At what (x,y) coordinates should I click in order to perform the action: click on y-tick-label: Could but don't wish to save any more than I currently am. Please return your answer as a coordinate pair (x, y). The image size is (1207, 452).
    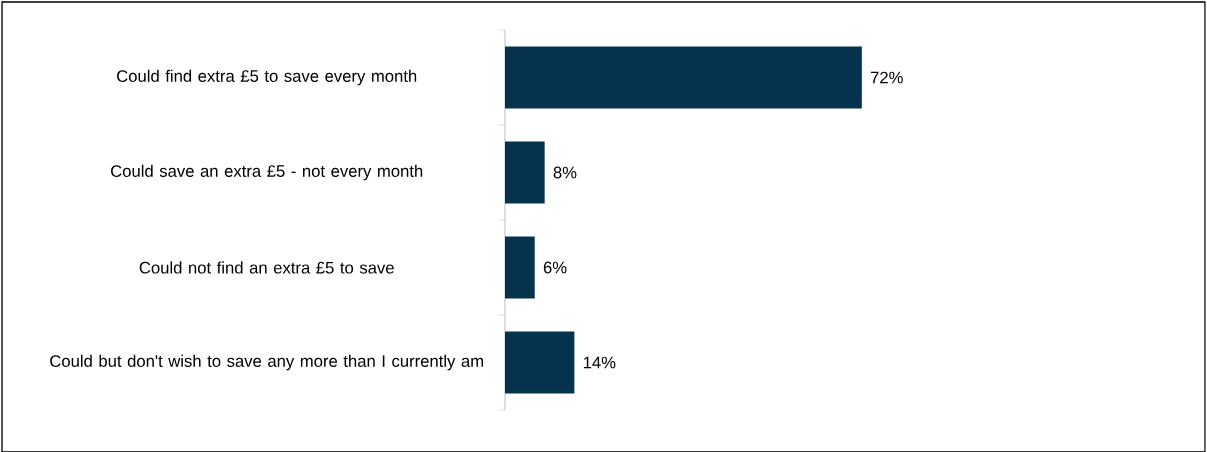
    Looking at the image, I should click on (266, 362).